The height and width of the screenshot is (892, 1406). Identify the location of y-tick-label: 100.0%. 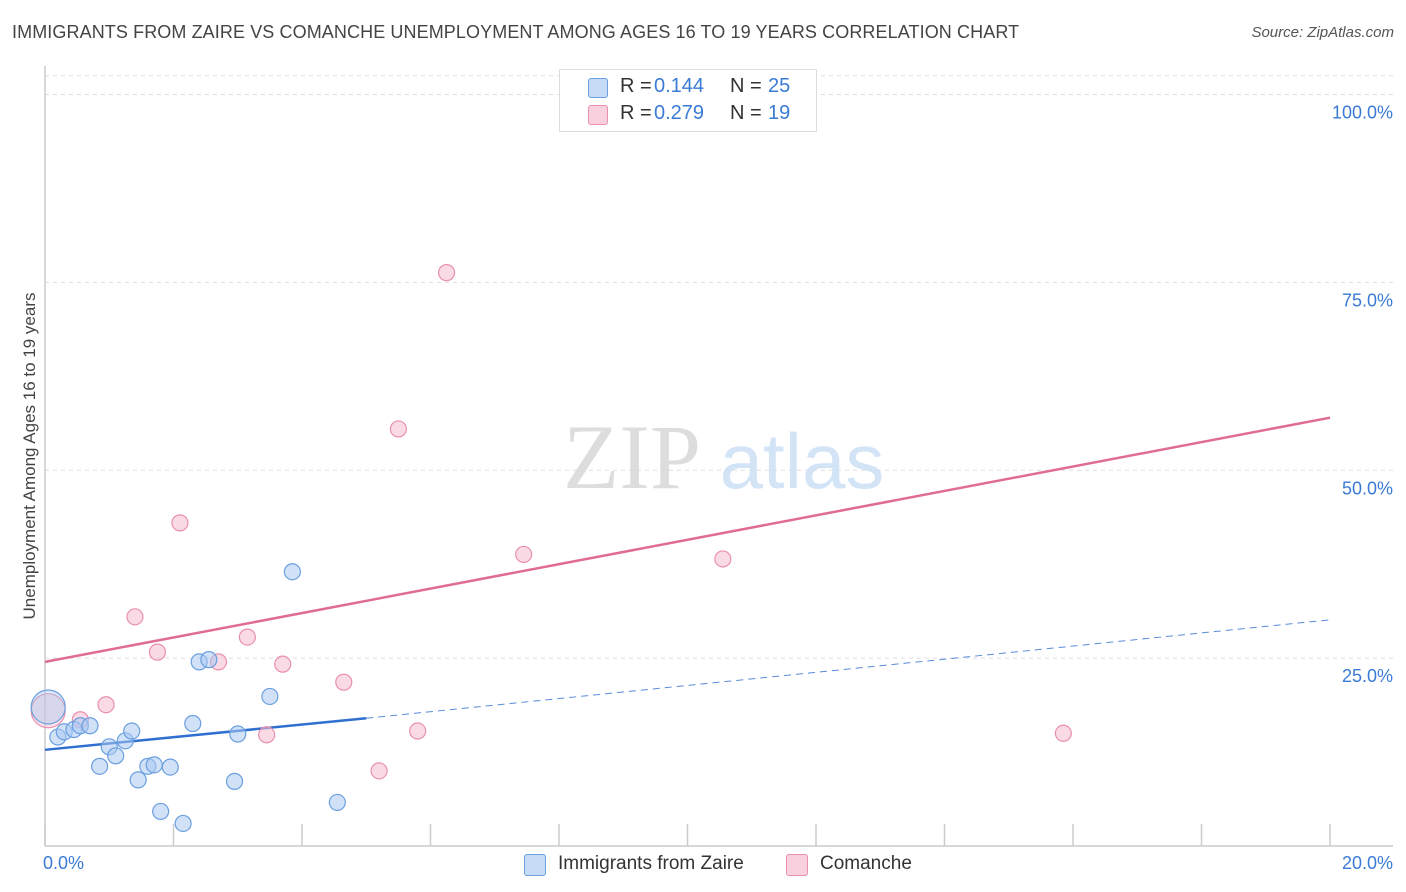
(1362, 113).